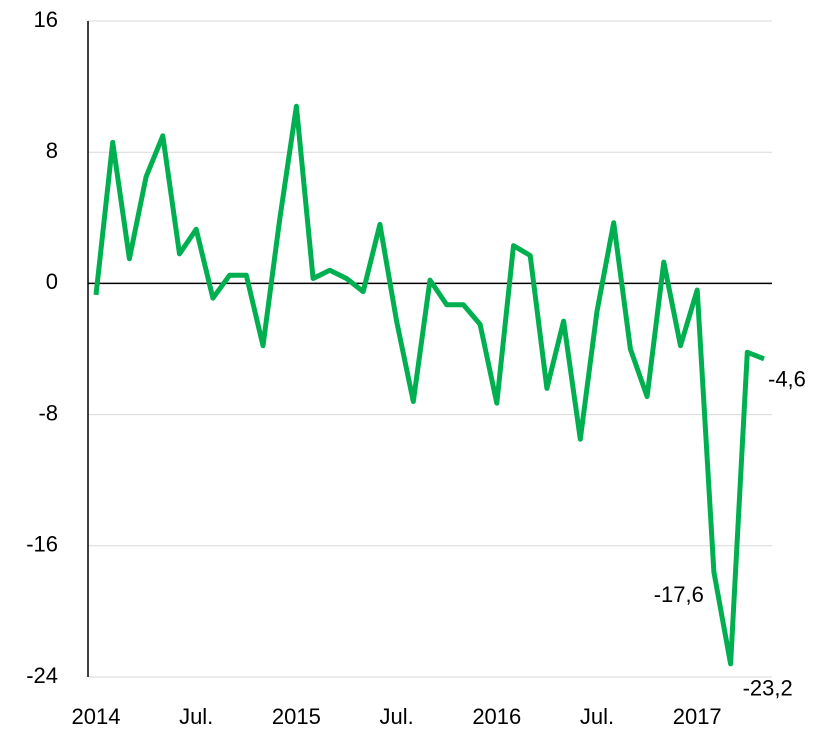  I want to click on x-tick-label: 2014, so click(96, 716).